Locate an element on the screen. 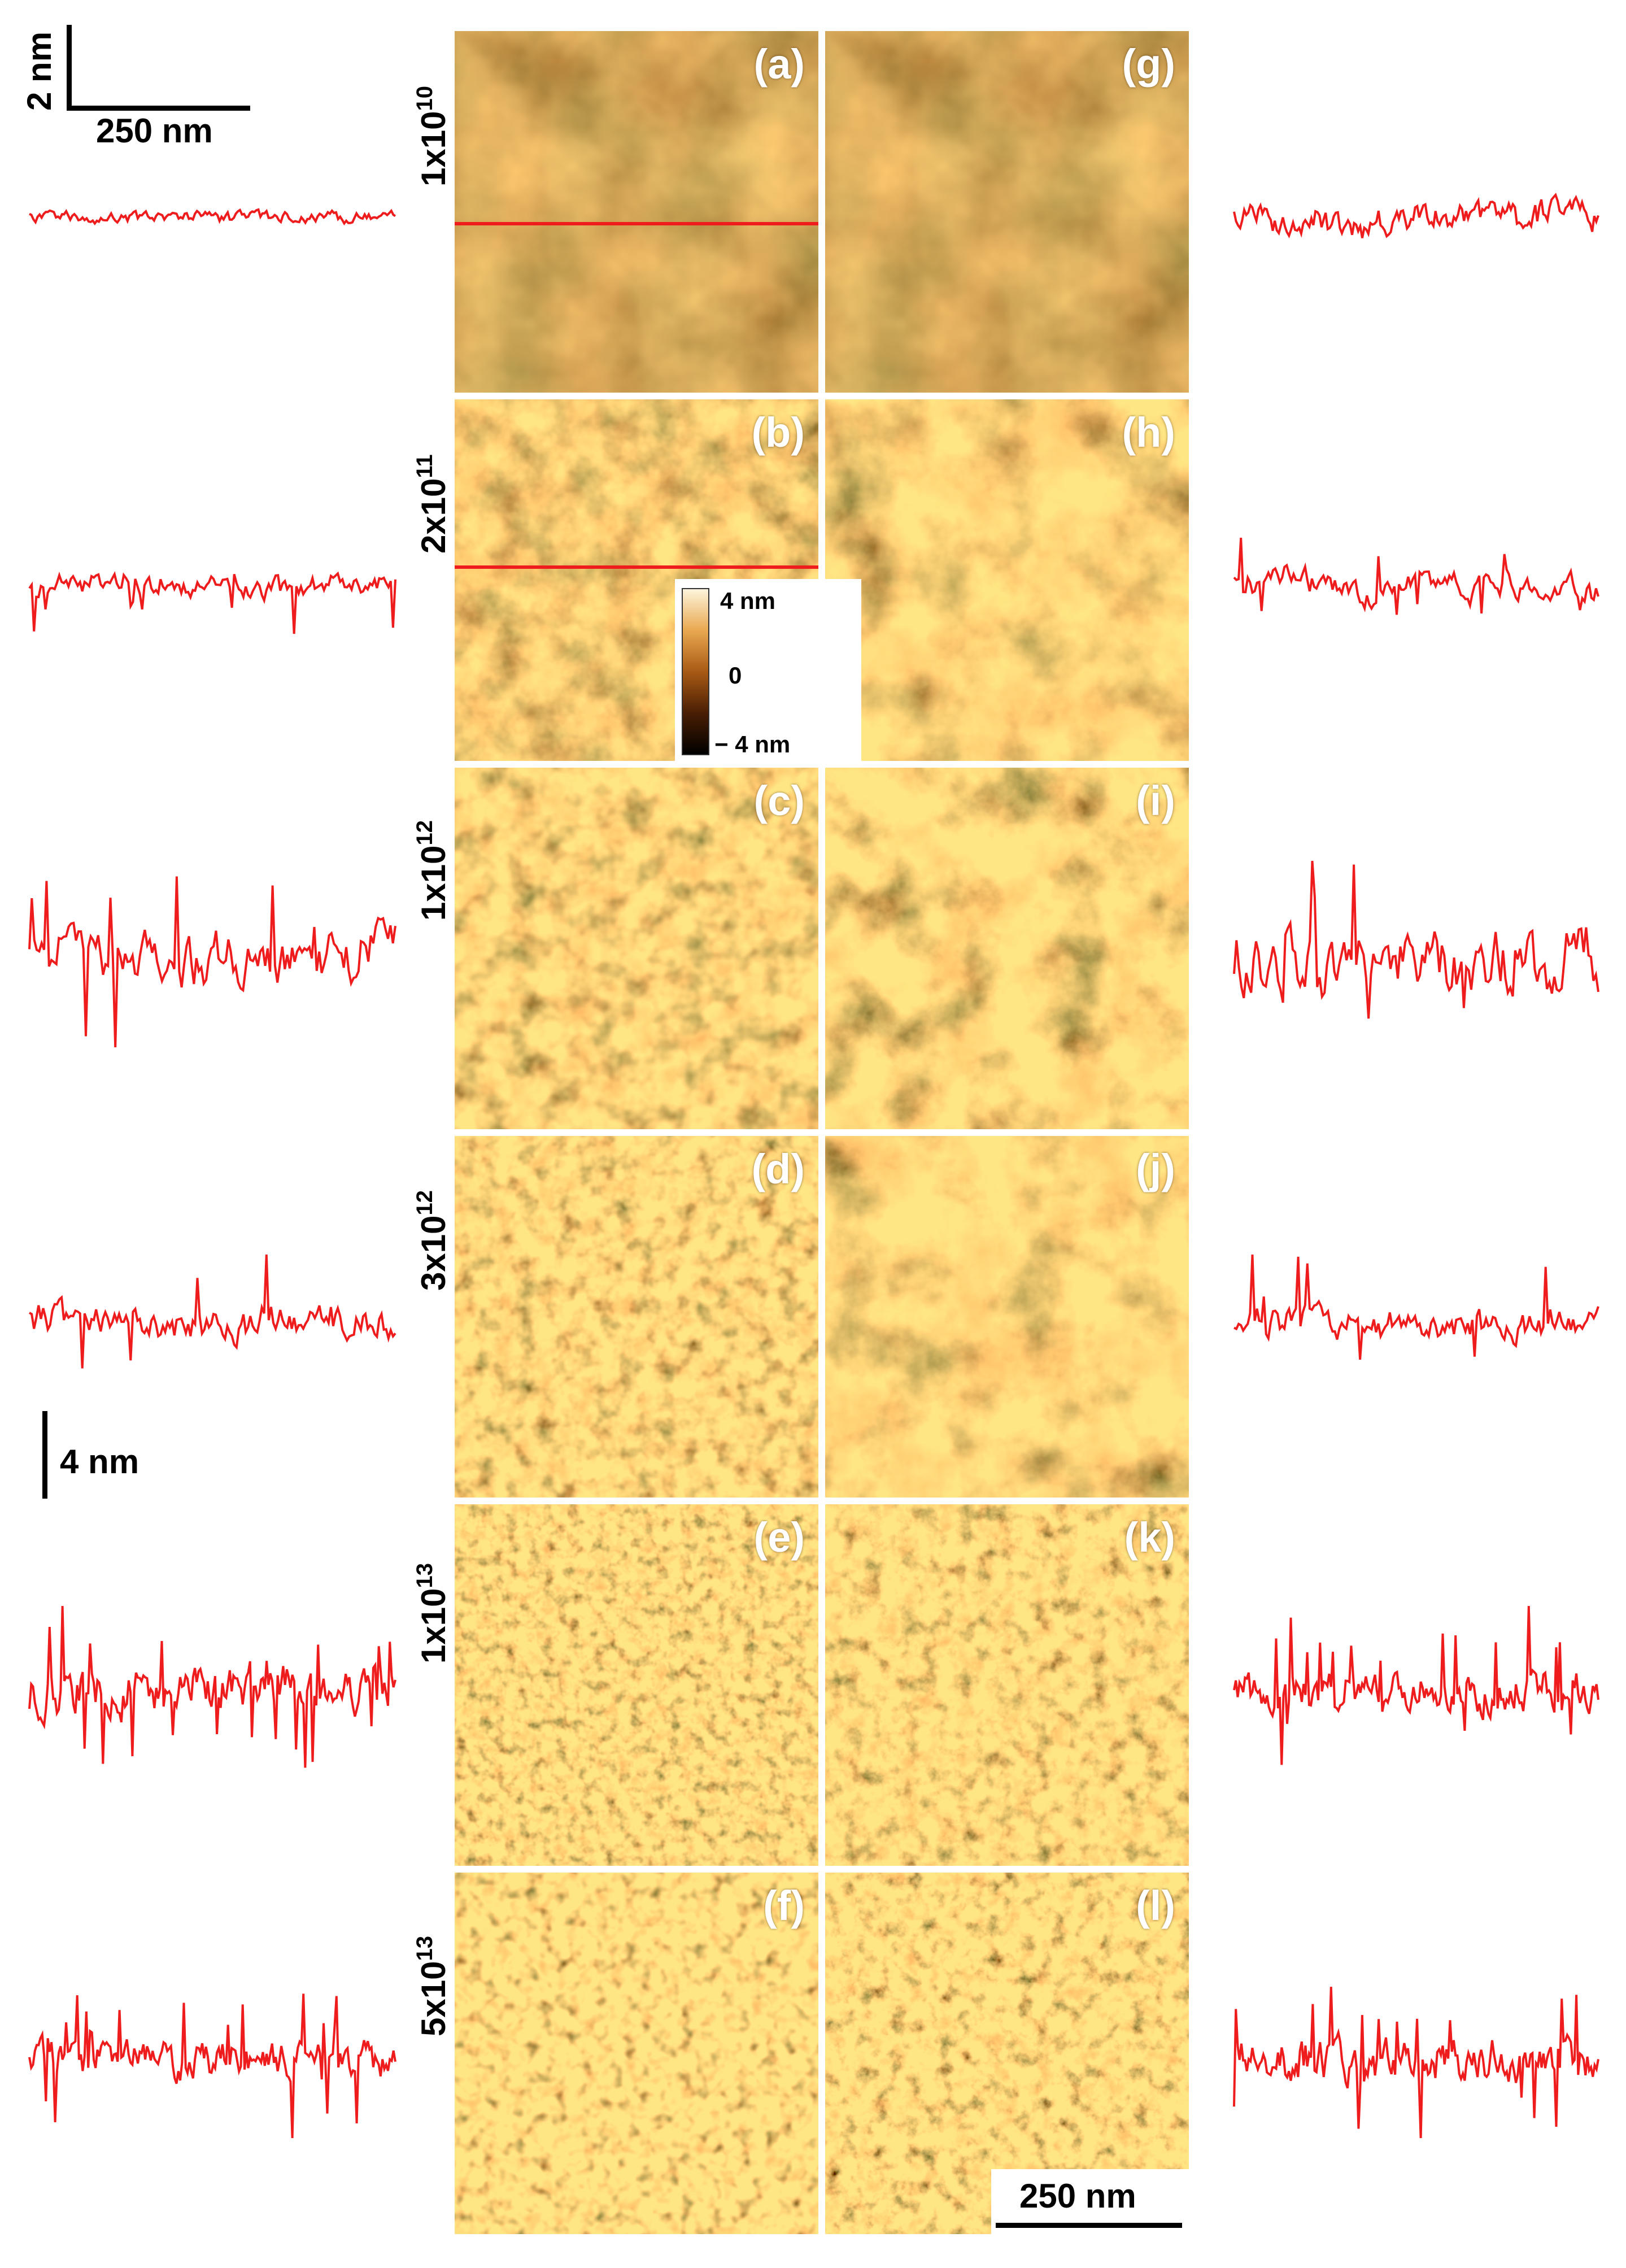 The height and width of the screenshot is (2268, 1626). scale-bar-horizontal-250nm-bottom is located at coordinates (1089, 2225).